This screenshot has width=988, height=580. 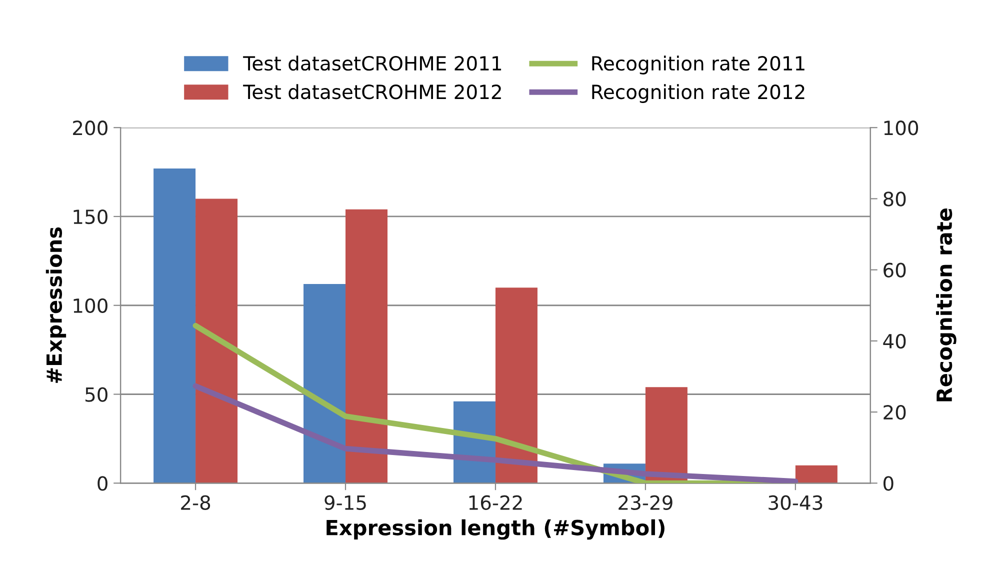 What do you see at coordinates (895, 270) in the screenshot?
I see `y2-tick-label: 60` at bounding box center [895, 270].